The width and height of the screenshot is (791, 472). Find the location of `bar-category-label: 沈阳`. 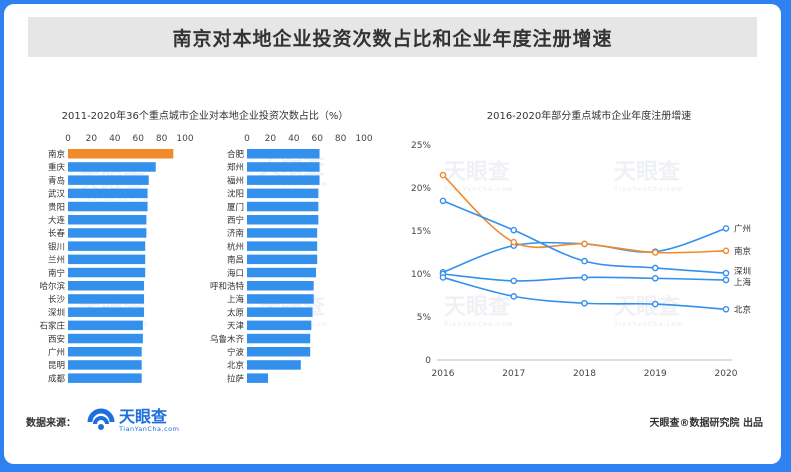

bar-category-label: 沈阳 is located at coordinates (235, 194).